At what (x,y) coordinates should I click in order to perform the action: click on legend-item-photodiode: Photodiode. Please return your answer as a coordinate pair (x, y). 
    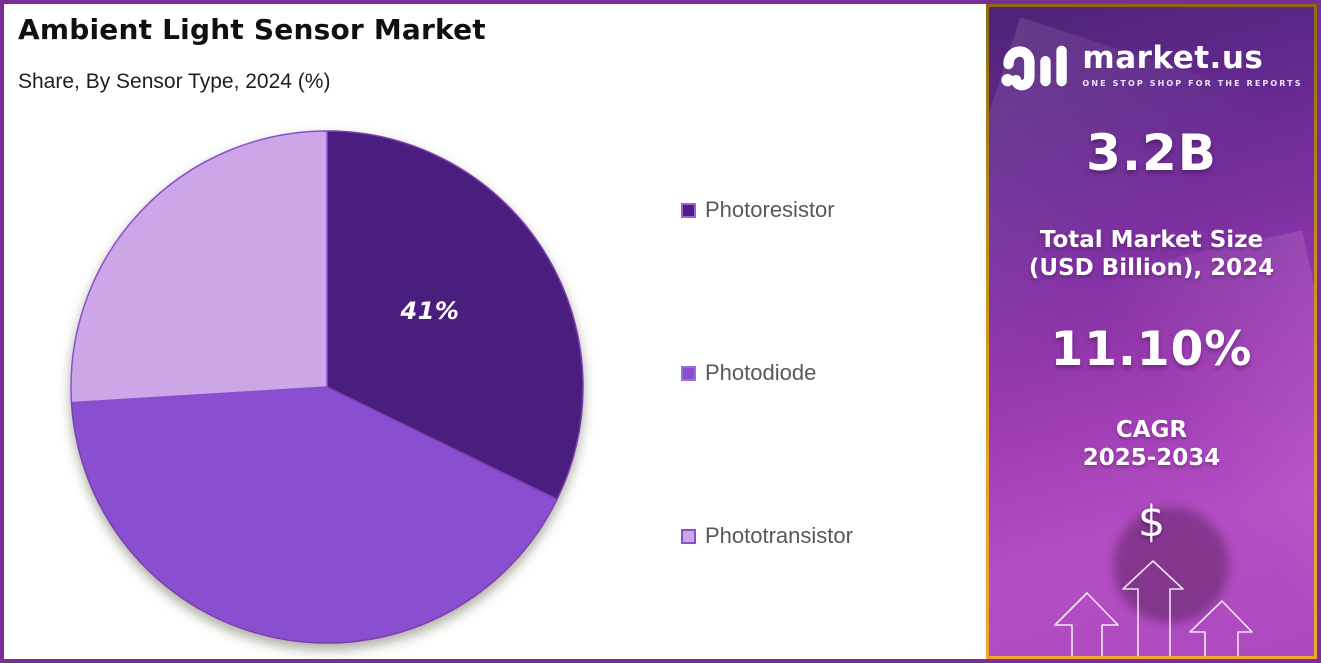
    Looking at the image, I should click on (767, 372).